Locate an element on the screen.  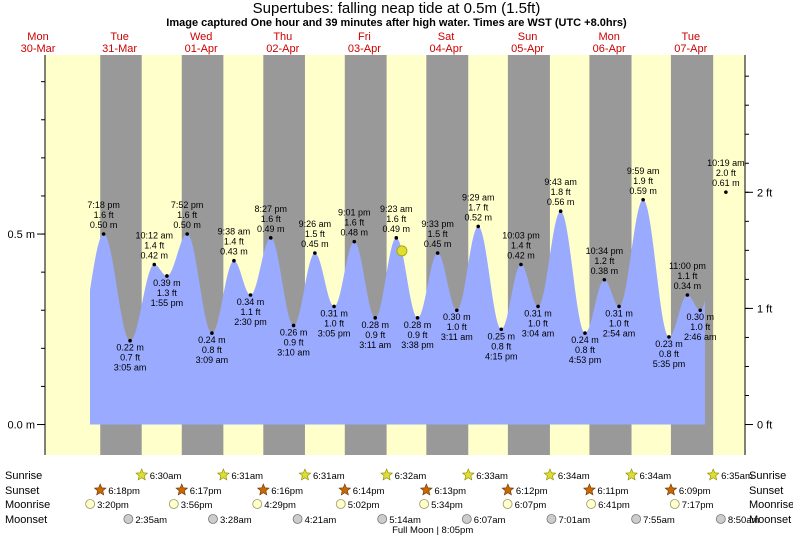
high-tide-label: 1.7 ft is located at coordinates (478, 207).